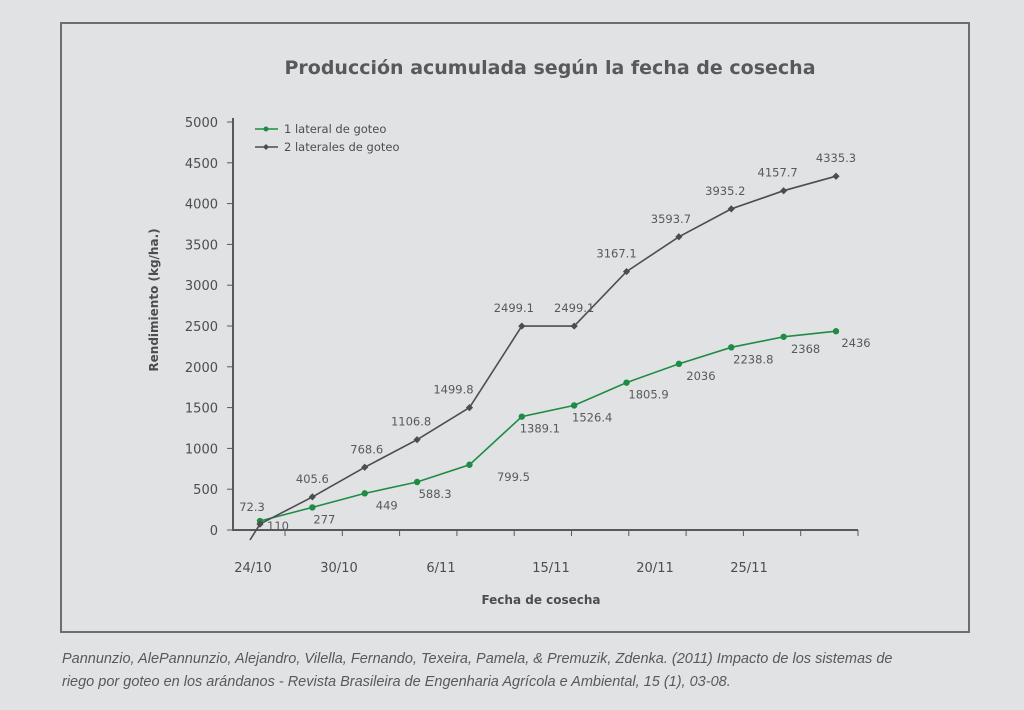  Describe the element at coordinates (592, 417) in the screenshot. I see `data-label: 1526.4` at that location.